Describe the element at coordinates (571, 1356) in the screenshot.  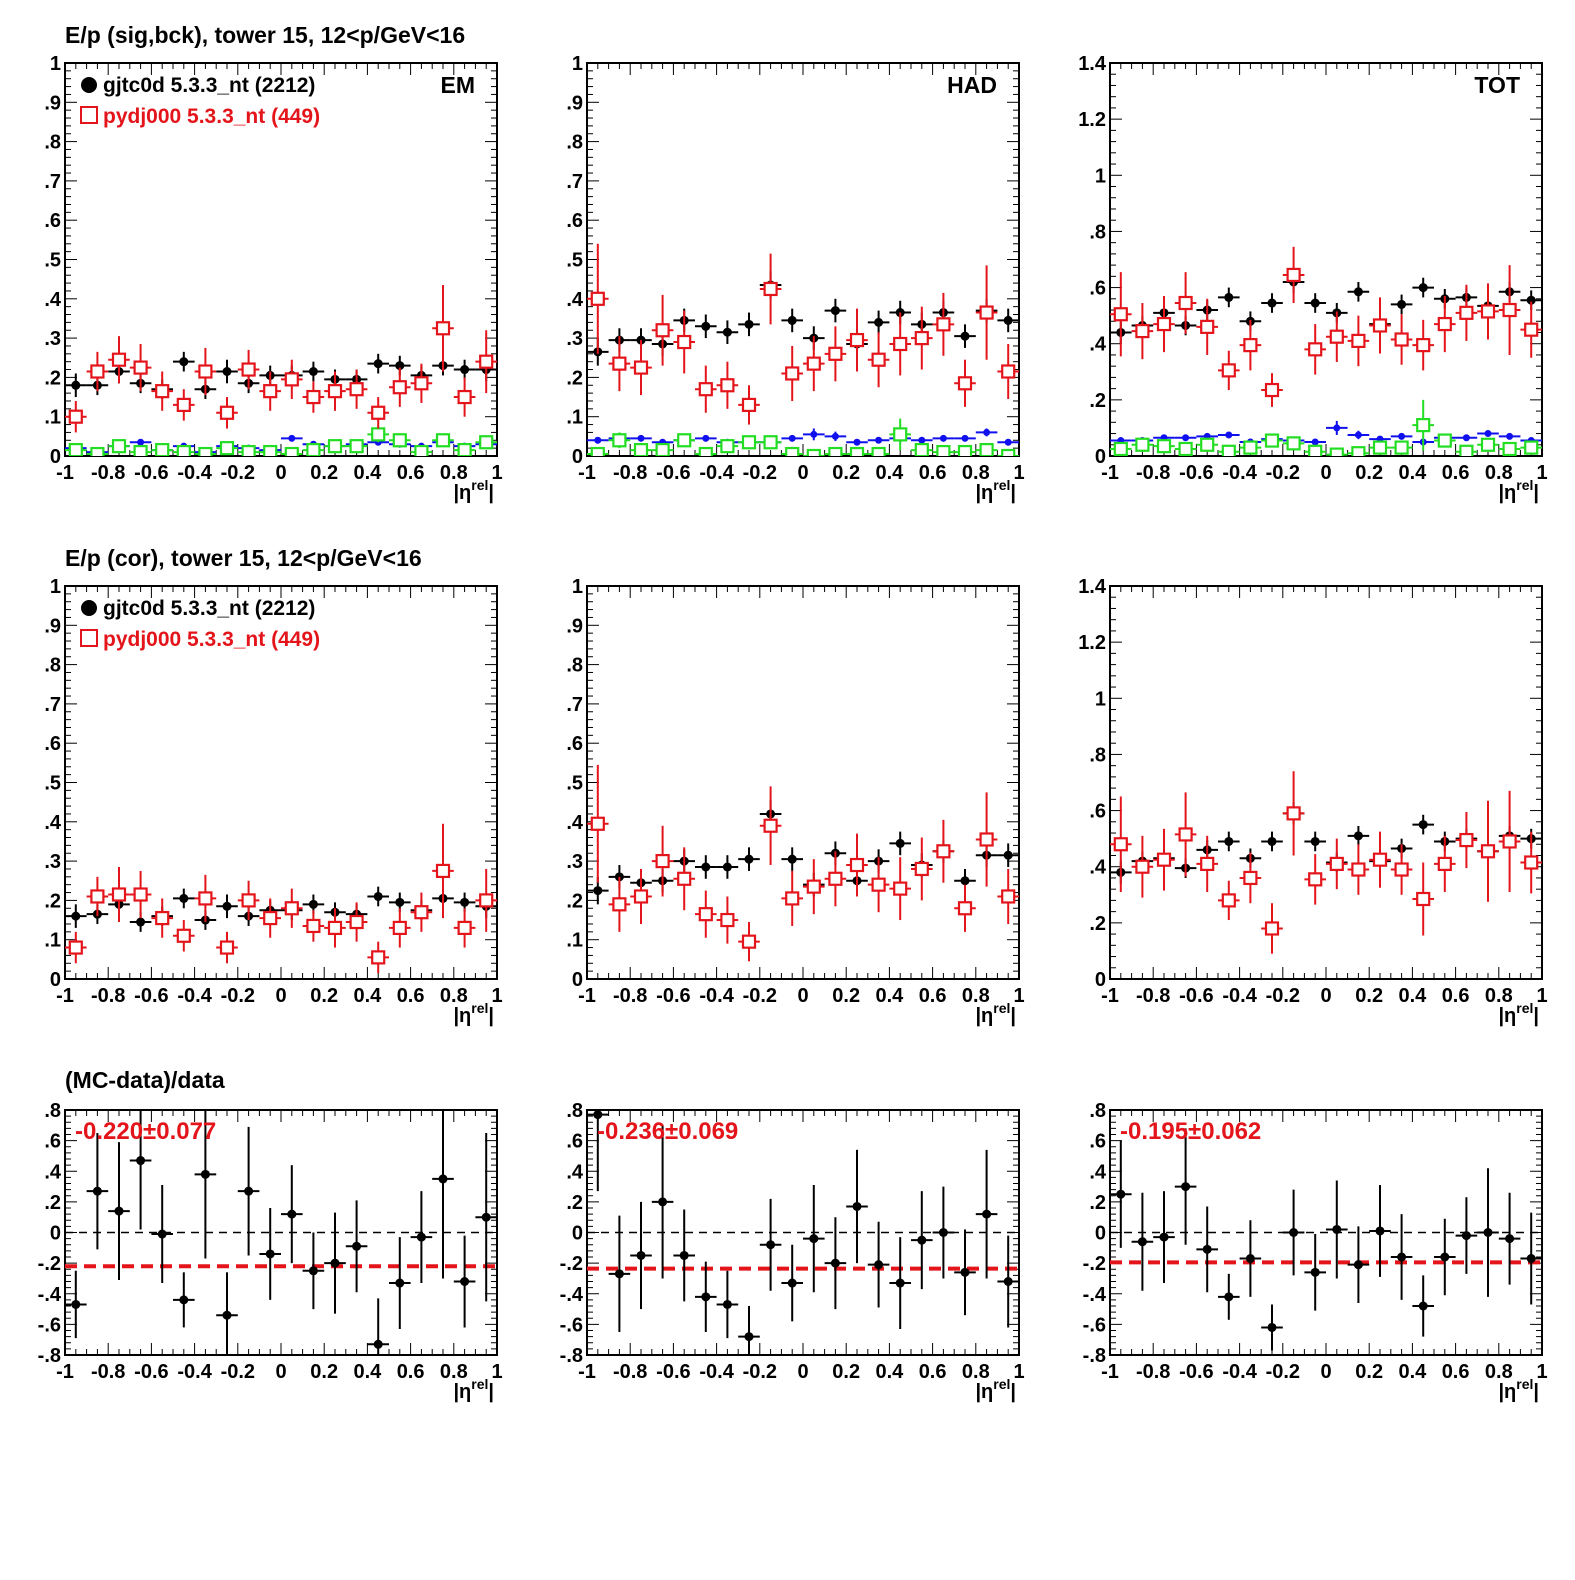
I see `y-tick-label: -.8` at that location.